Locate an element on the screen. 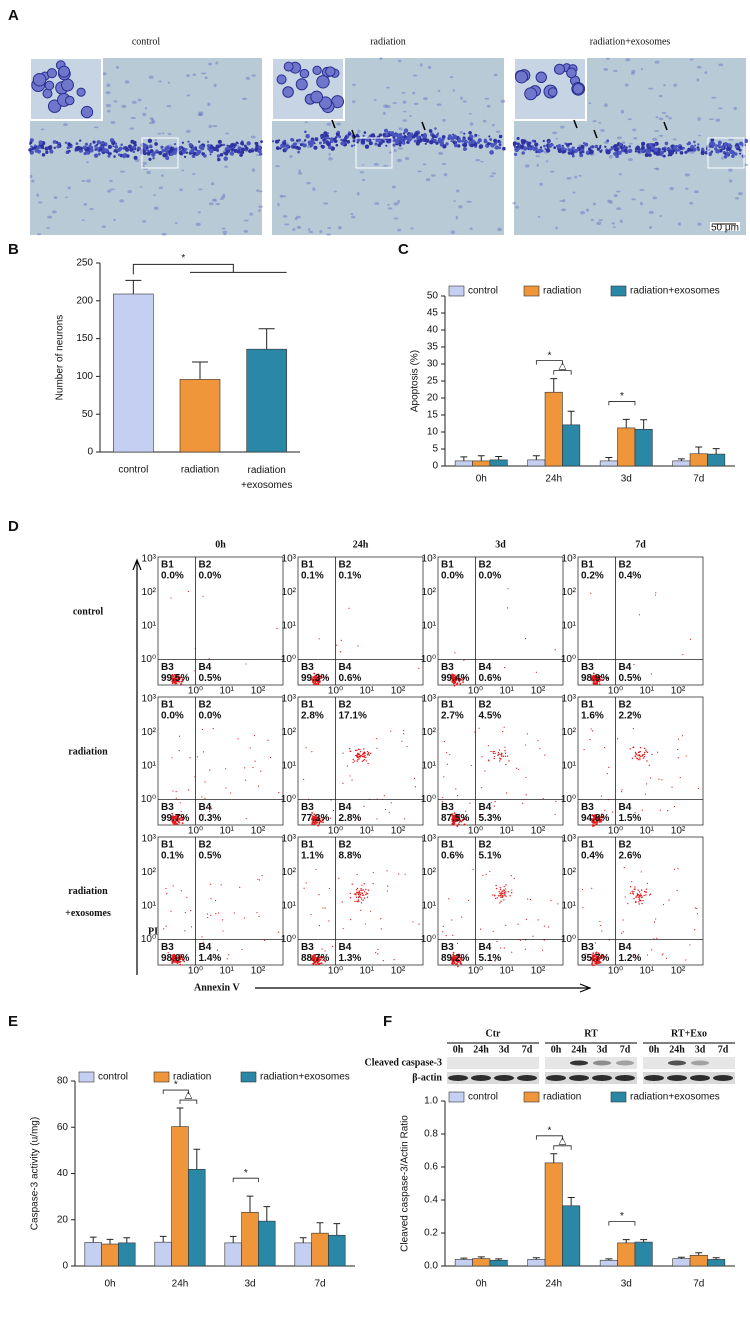 This screenshot has height=1321, width=750. y-decade-label: 10¹ is located at coordinates (149, 766).